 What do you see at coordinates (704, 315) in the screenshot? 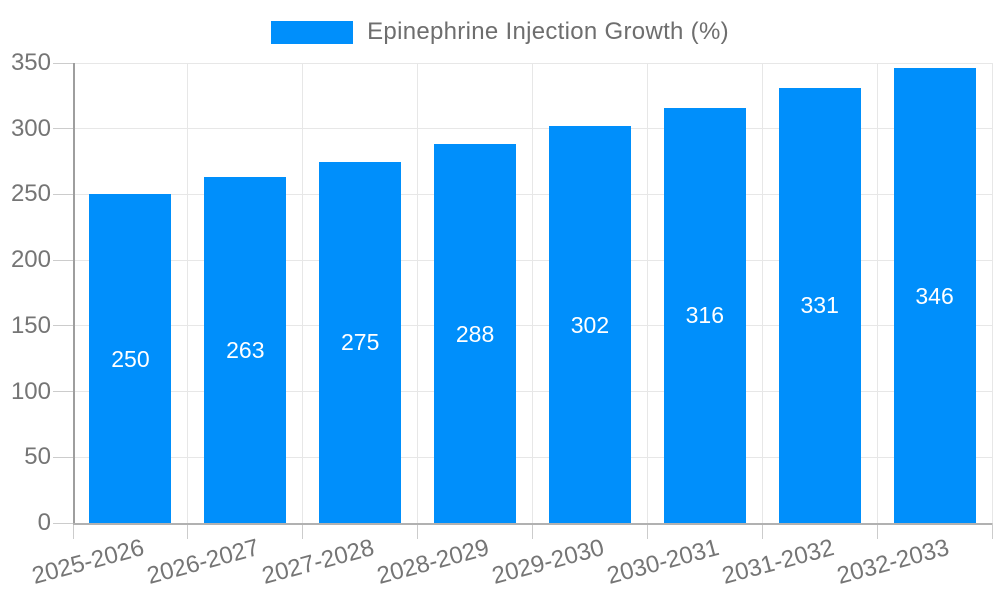
I see `bar-2030-2031` at bounding box center [704, 315].